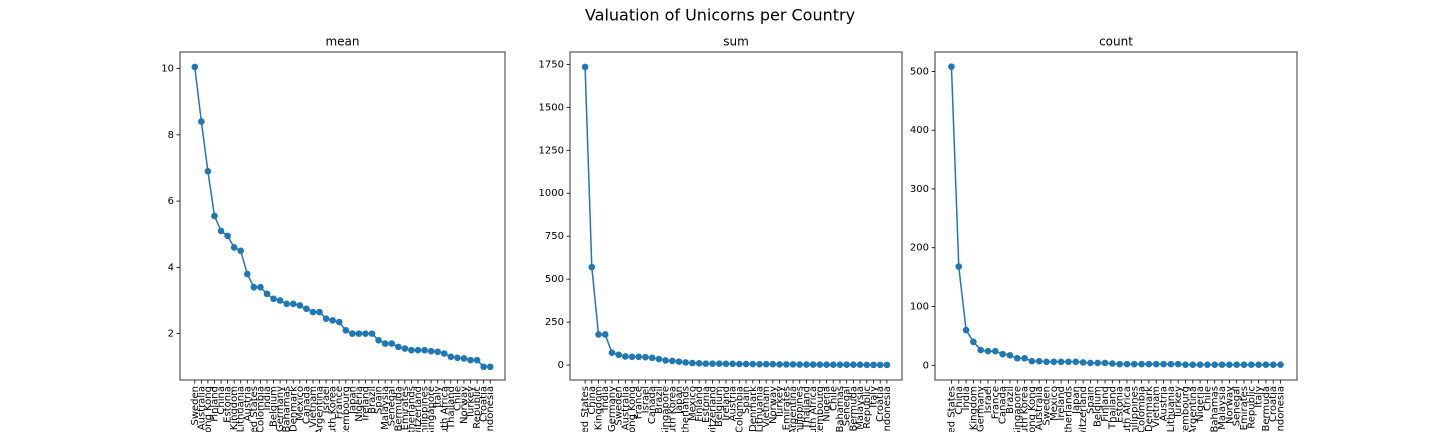 The image size is (1440, 436). Describe the element at coordinates (471, 403) in the screenshot. I see `x-tick-label: Turkey` at that location.